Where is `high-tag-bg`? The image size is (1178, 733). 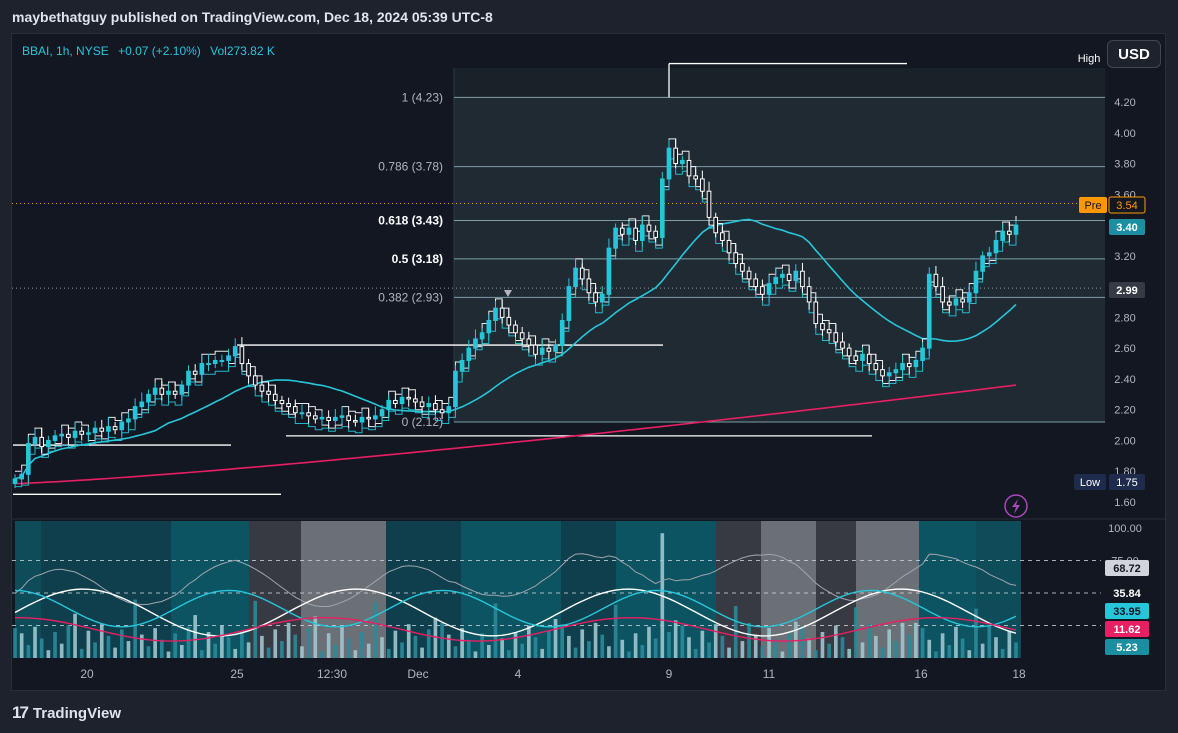
high-tag-bg is located at coordinates (1089, 57).